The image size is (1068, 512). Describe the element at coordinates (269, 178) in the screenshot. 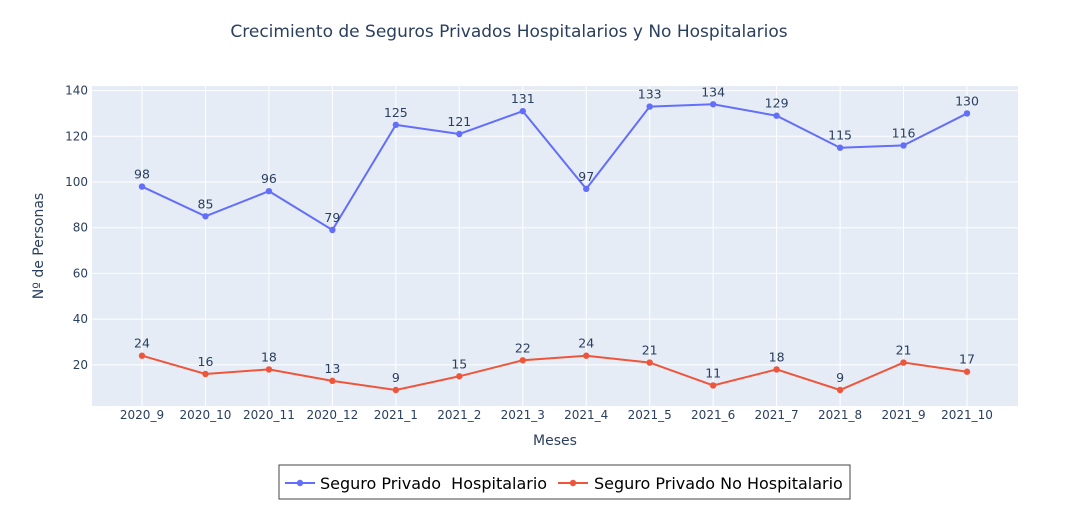

I see `data-label: 96` at that location.